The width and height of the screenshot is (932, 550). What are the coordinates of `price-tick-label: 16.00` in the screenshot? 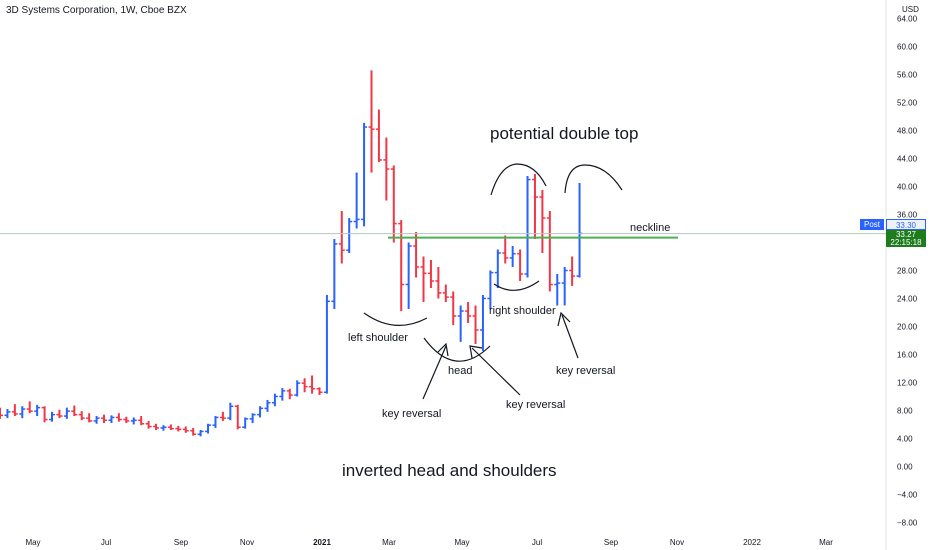 It's located at (907, 354).